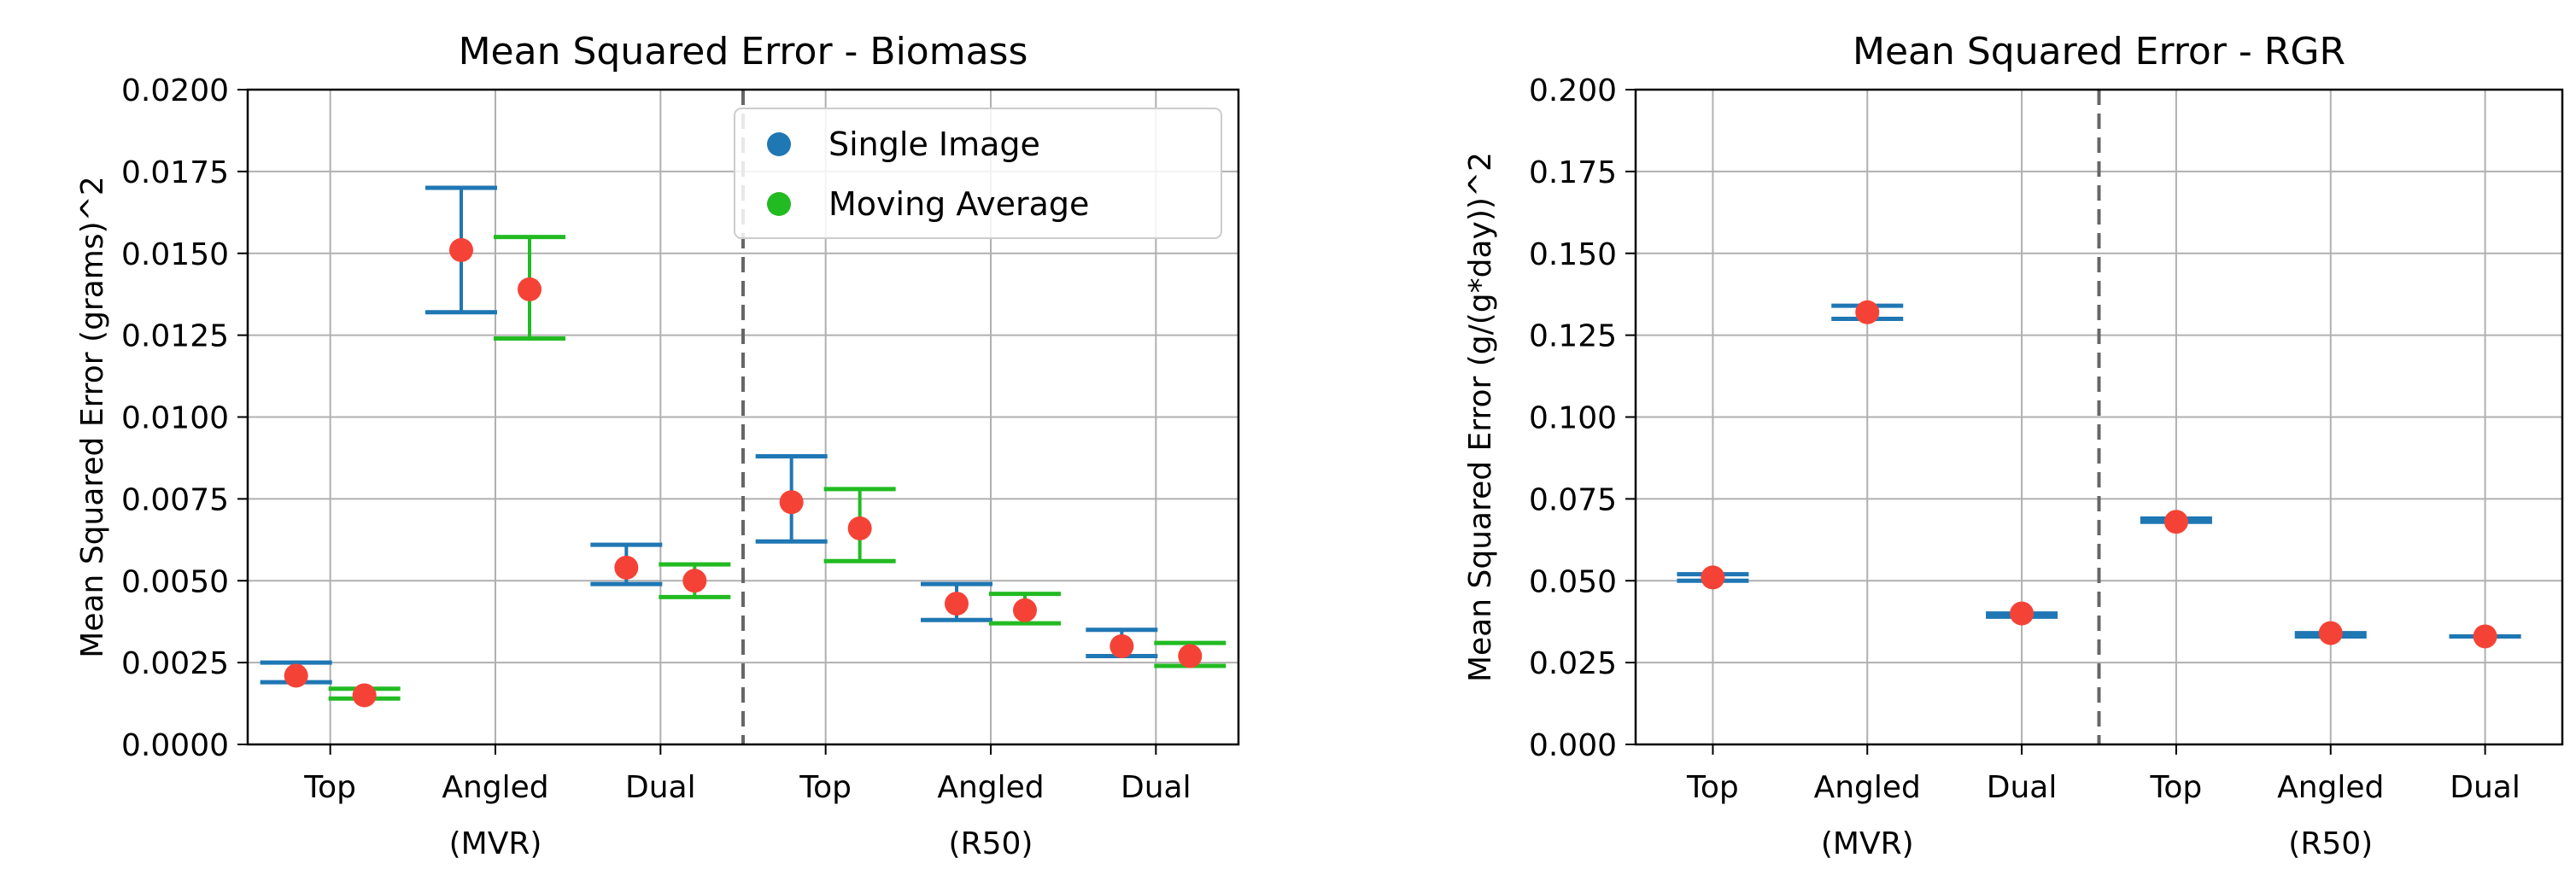 The width and height of the screenshot is (2576, 887). Describe the element at coordinates (175, 499) in the screenshot. I see `y-tick-label: 0.0075` at that location.